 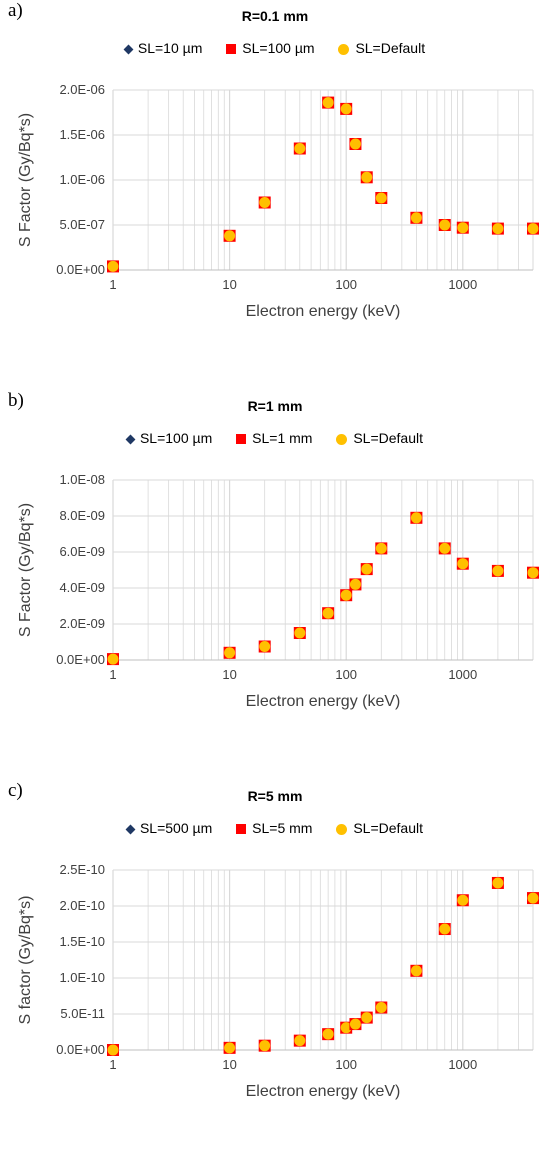 What do you see at coordinates (82, 479) in the screenshot?
I see `y-tick-label: 1.0E-08` at bounding box center [82, 479].